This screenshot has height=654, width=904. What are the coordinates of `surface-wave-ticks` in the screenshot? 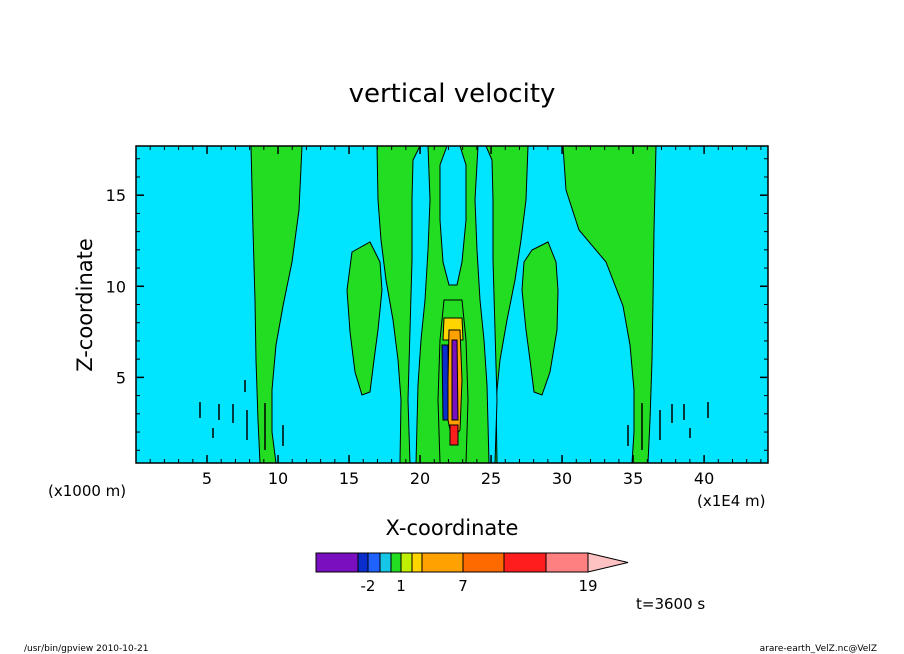 It's located at (454, 415).